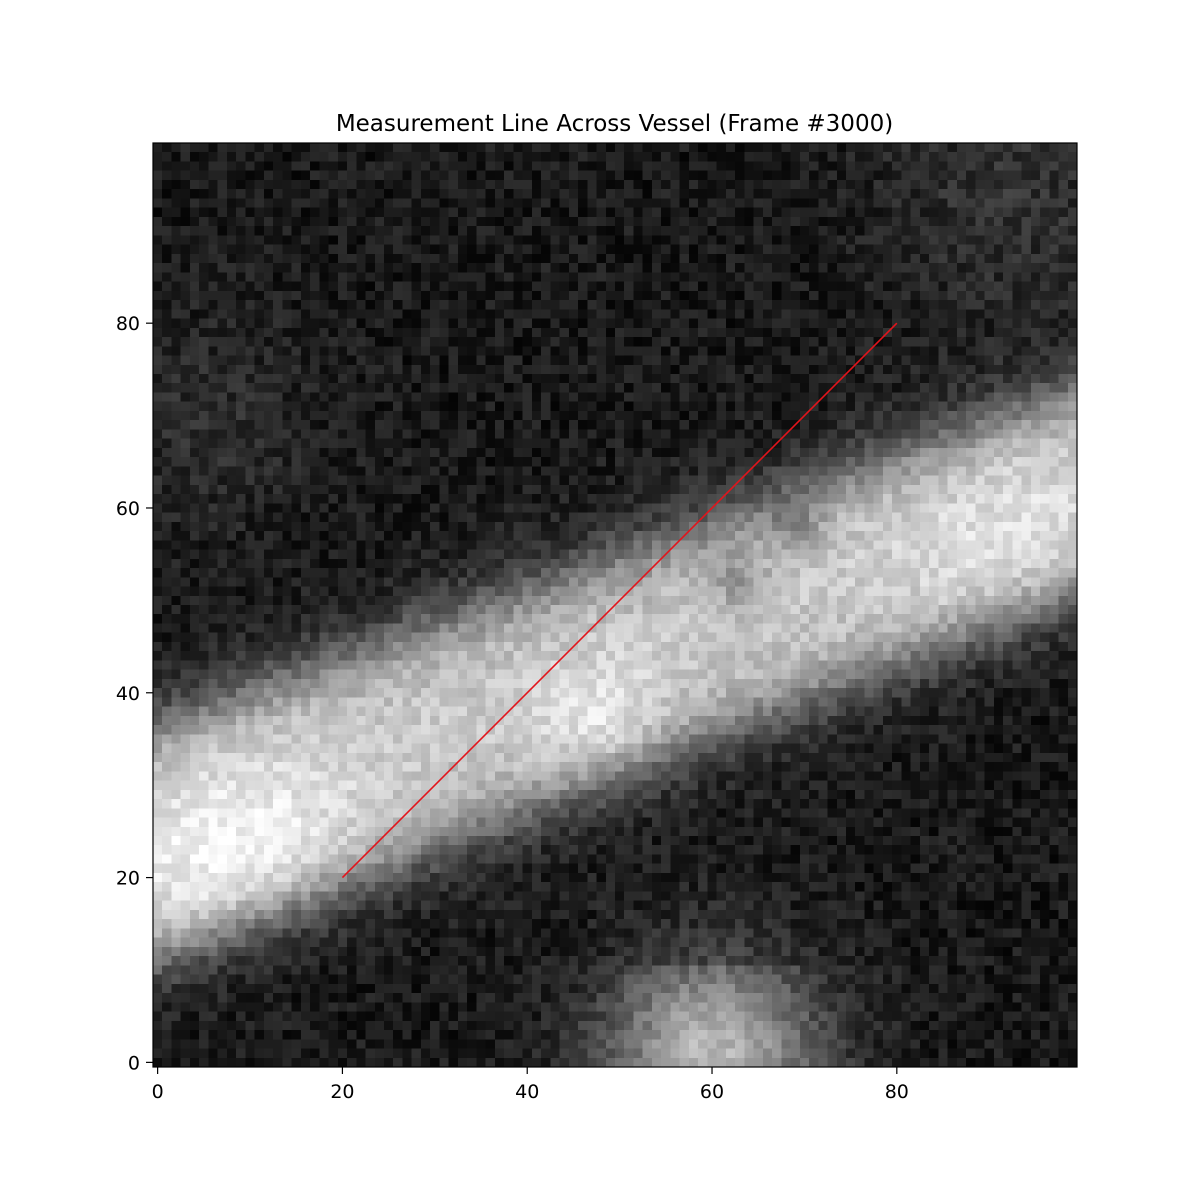 The width and height of the screenshot is (1200, 1200). Describe the element at coordinates (712, 1092) in the screenshot. I see `x-tick-label: 60` at that location.